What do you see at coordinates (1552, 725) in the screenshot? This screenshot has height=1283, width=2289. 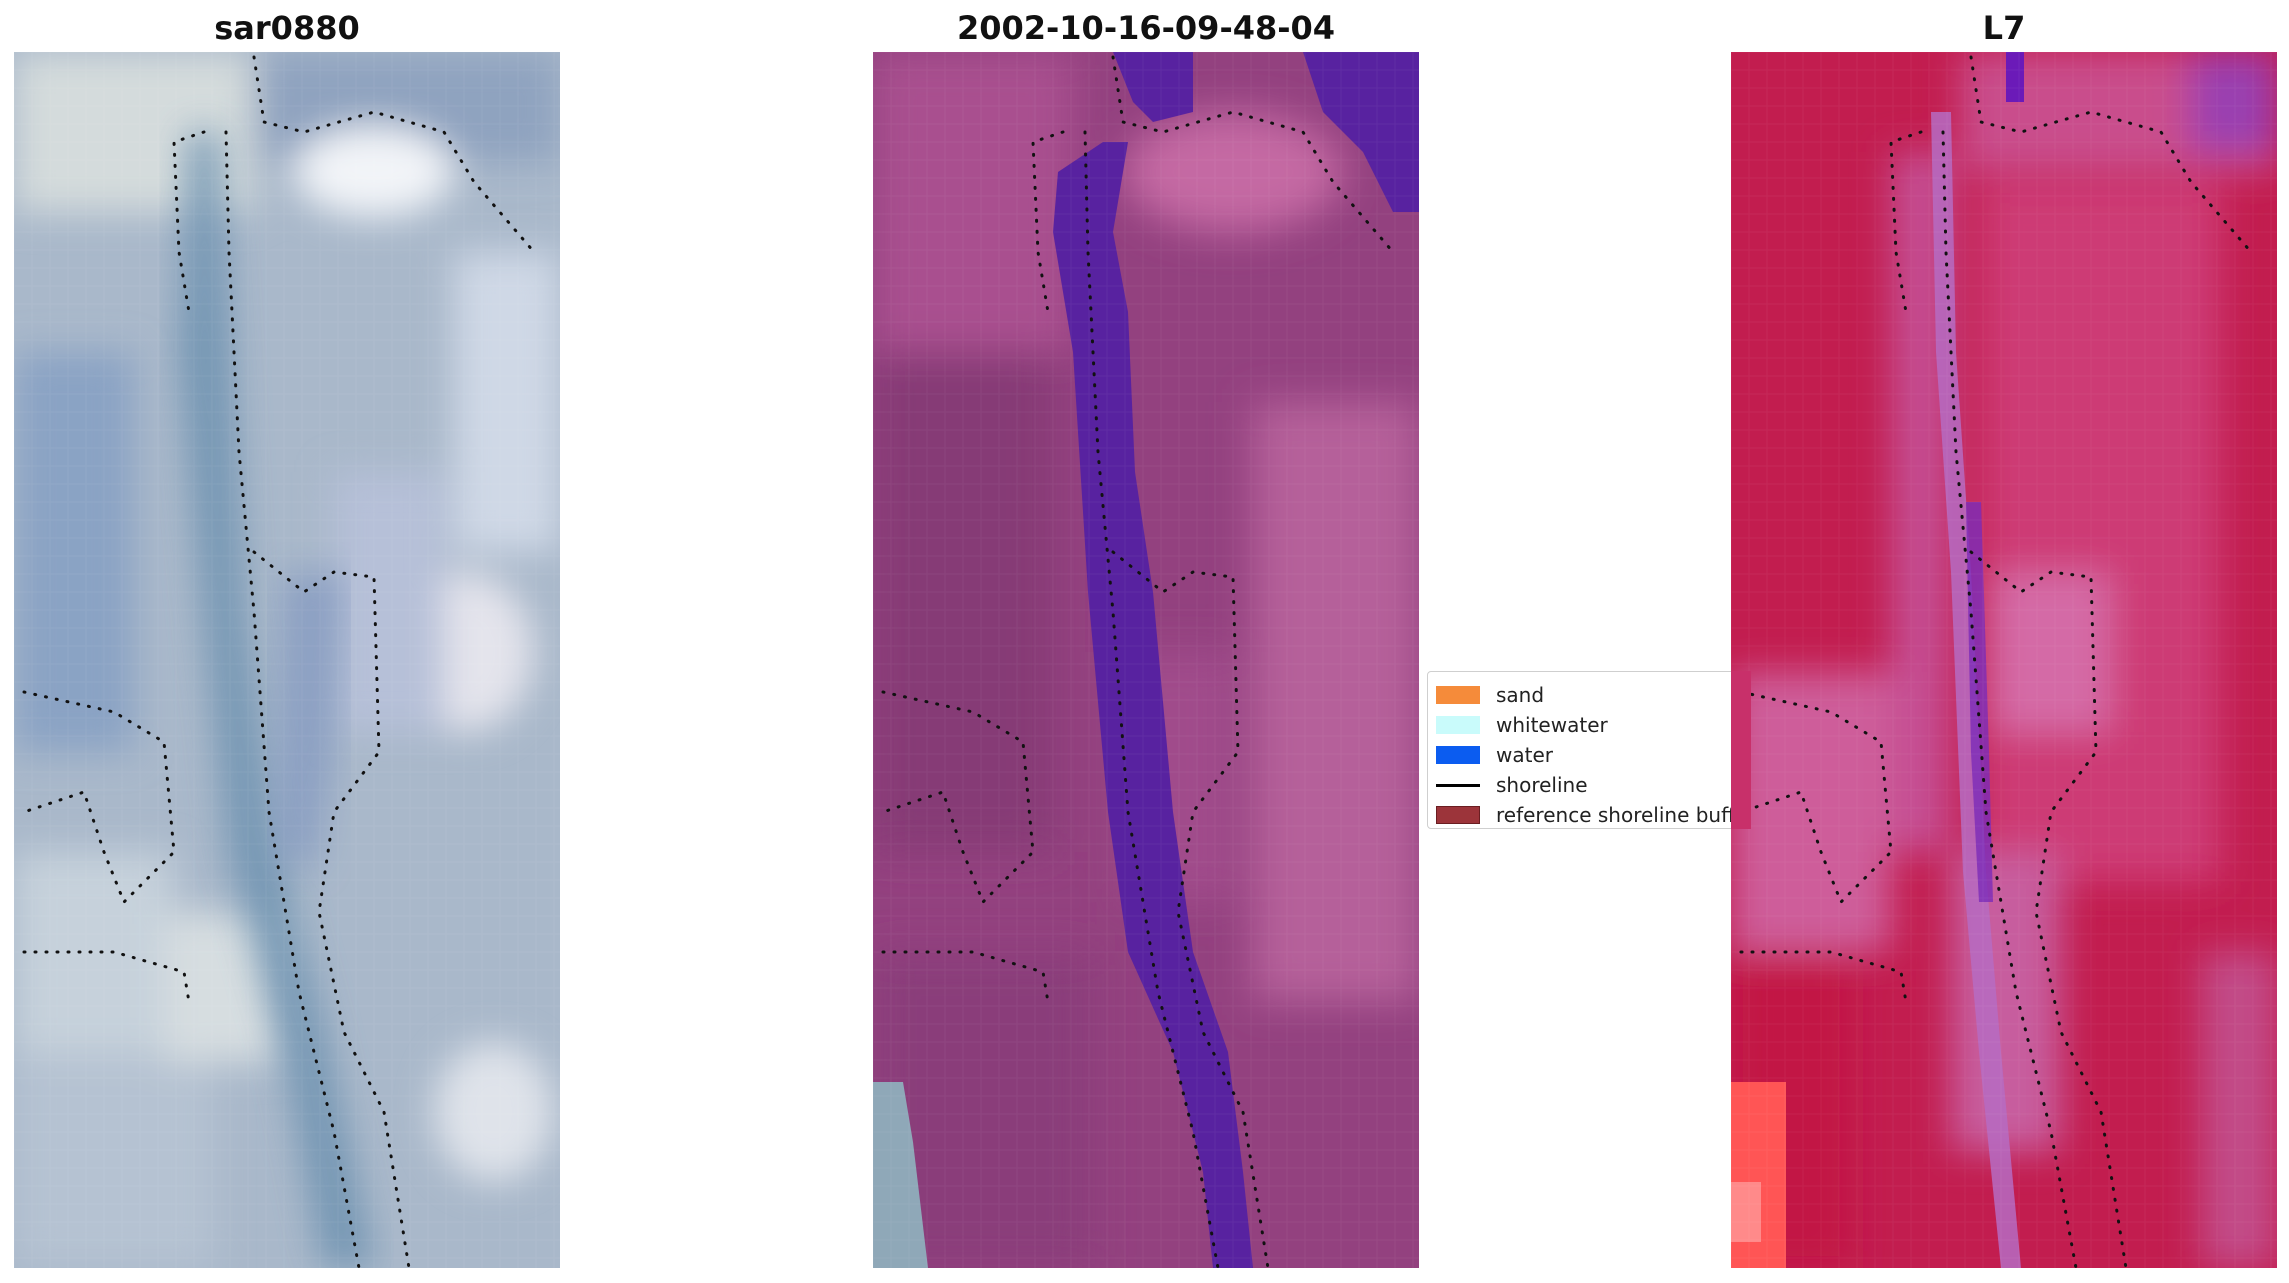 I see `legend-label-whitewater: whitewater` at bounding box center [1552, 725].